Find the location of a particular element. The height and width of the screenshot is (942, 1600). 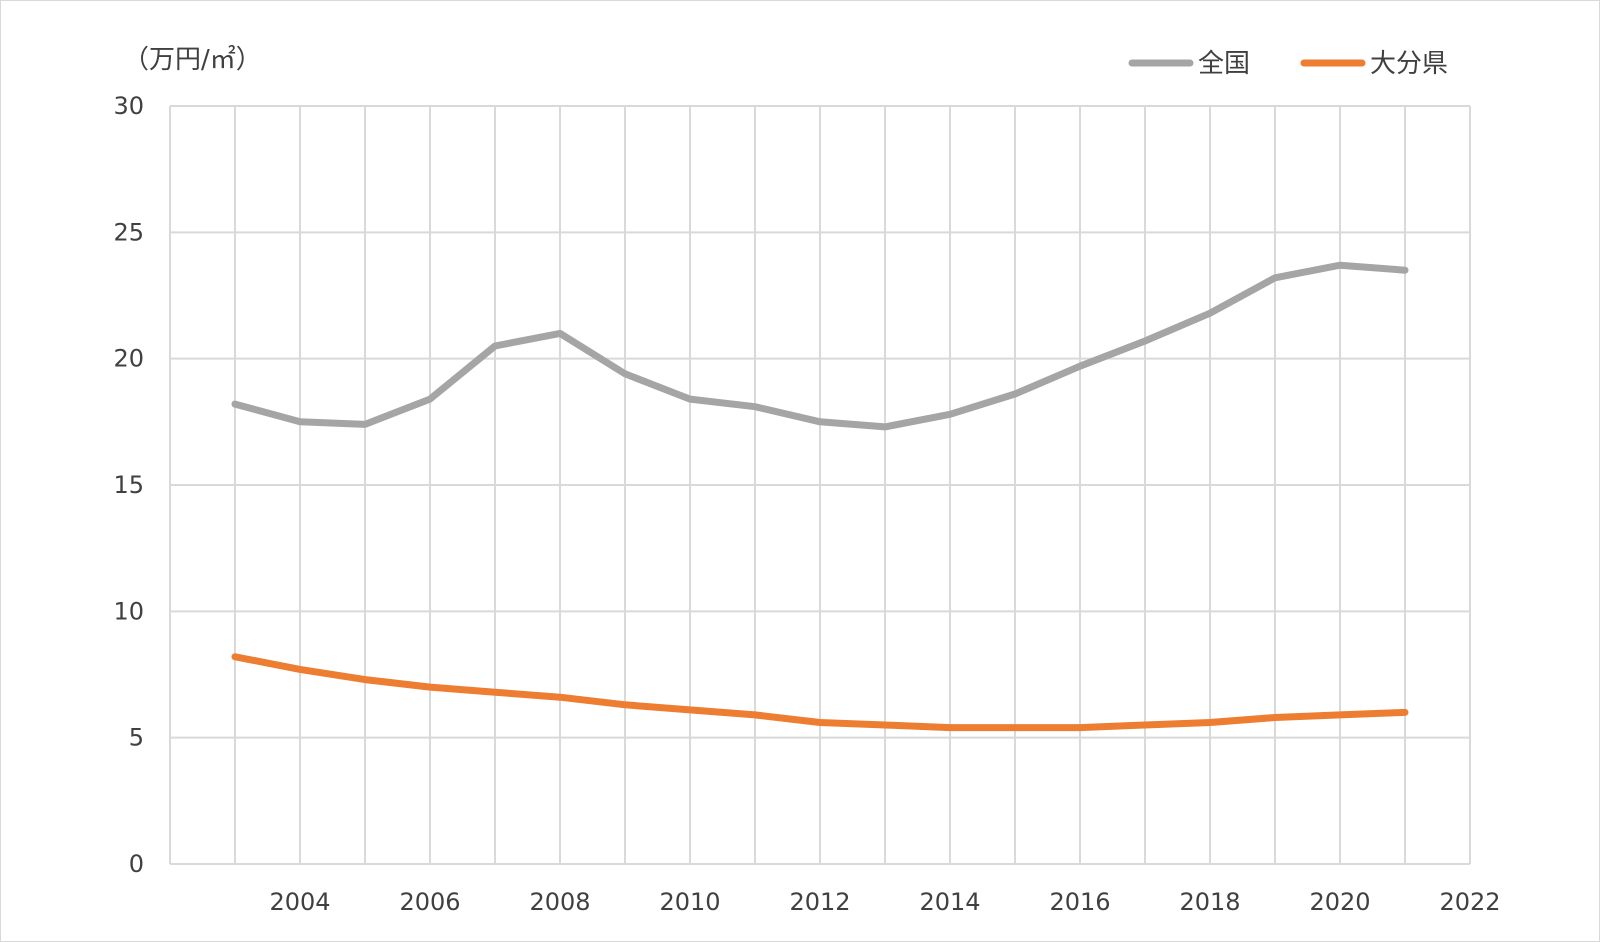

legend: 全国 大分県 is located at coordinates (1288, 64).